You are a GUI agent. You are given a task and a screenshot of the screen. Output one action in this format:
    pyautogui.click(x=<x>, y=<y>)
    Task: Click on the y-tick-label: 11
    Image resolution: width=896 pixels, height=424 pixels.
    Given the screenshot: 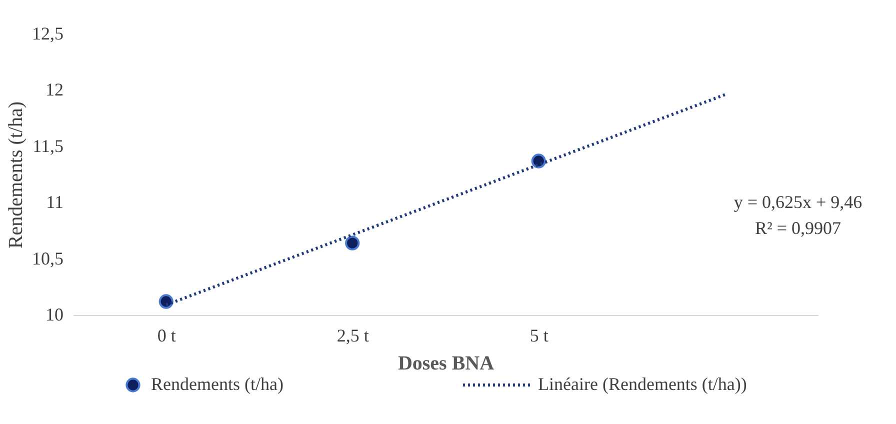 What is the action you would take?
    pyautogui.click(x=55, y=202)
    